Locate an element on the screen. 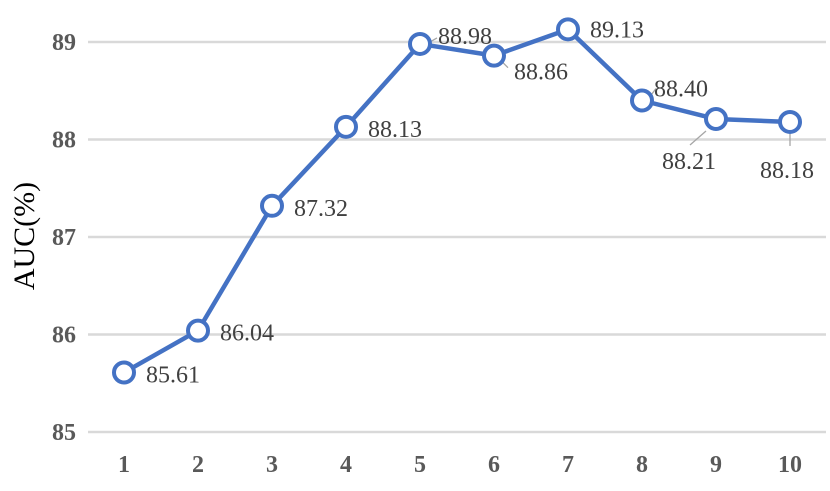 Image resolution: width=830 pixels, height=491 pixels. y-tick-label: 87 is located at coordinates (64, 238).